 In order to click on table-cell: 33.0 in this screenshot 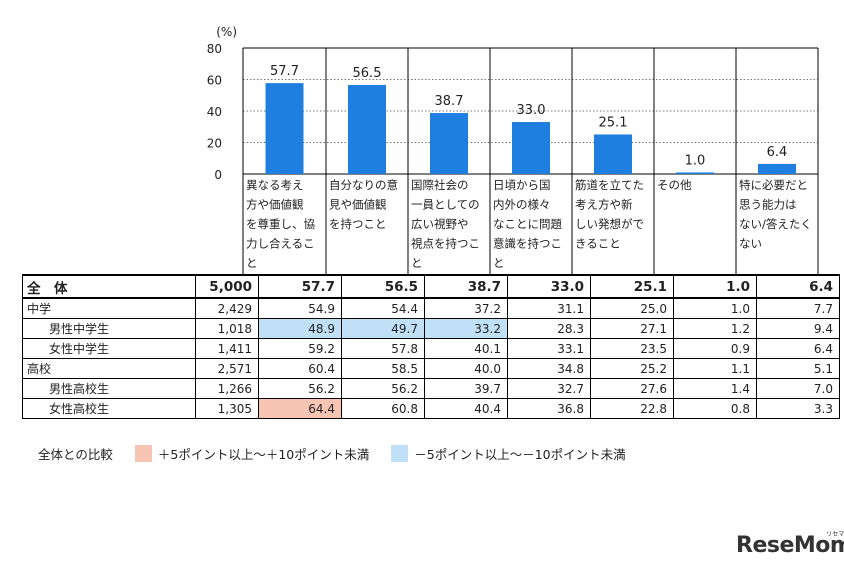, I will do `click(549, 286)`.